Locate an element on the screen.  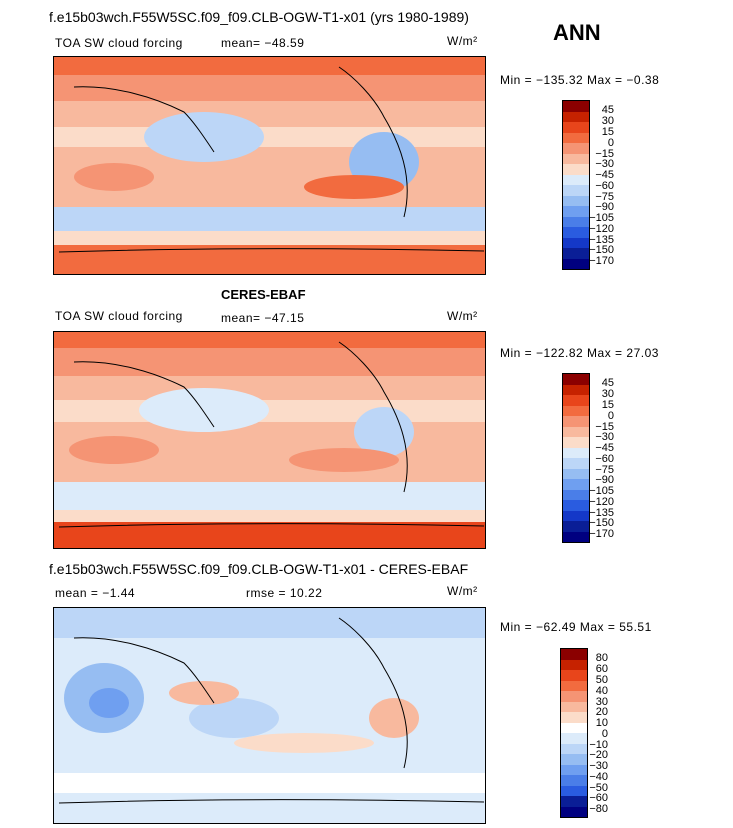
panel1-colorbar-tick: −105 is located at coordinates (601, 218).